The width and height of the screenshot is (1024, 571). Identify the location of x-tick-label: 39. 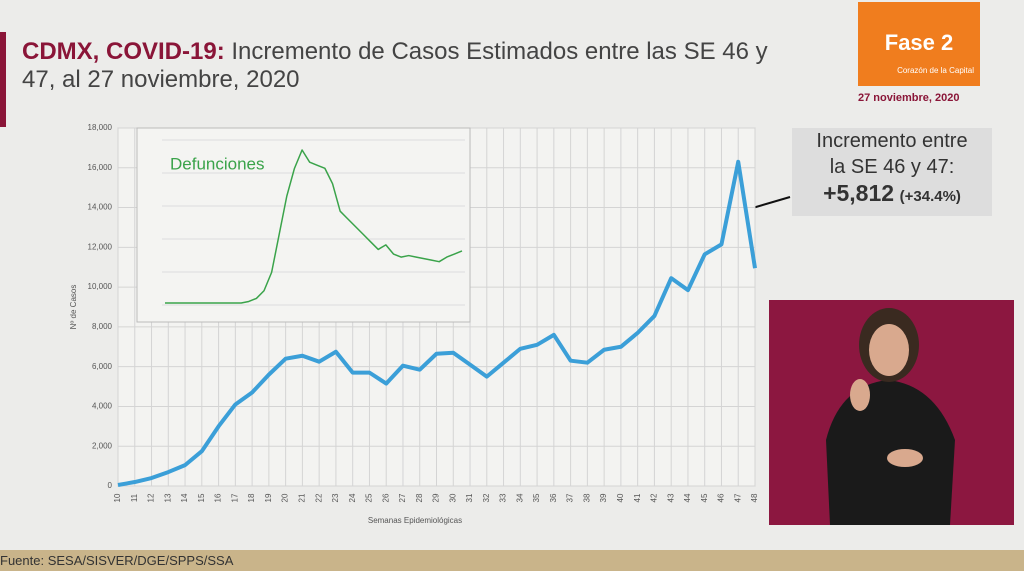
(603, 497).